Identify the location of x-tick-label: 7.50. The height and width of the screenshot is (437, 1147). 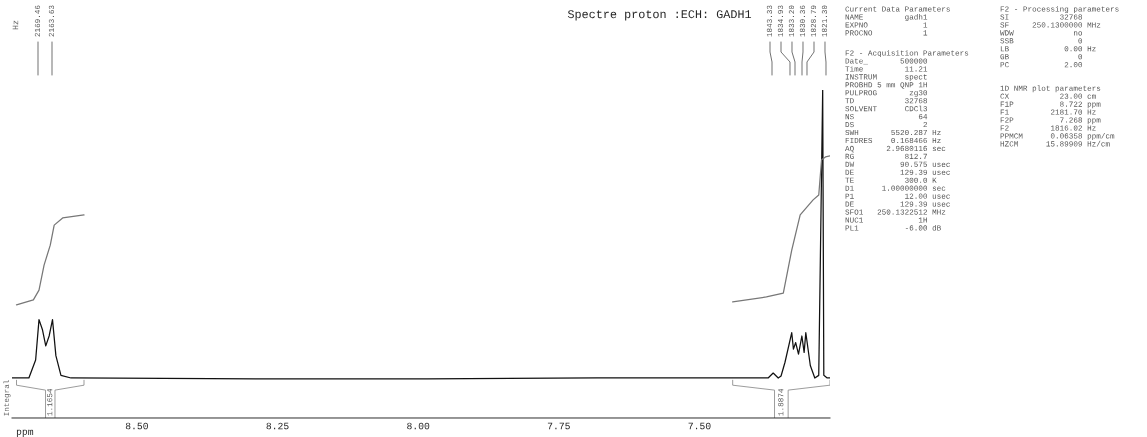
(699, 426).